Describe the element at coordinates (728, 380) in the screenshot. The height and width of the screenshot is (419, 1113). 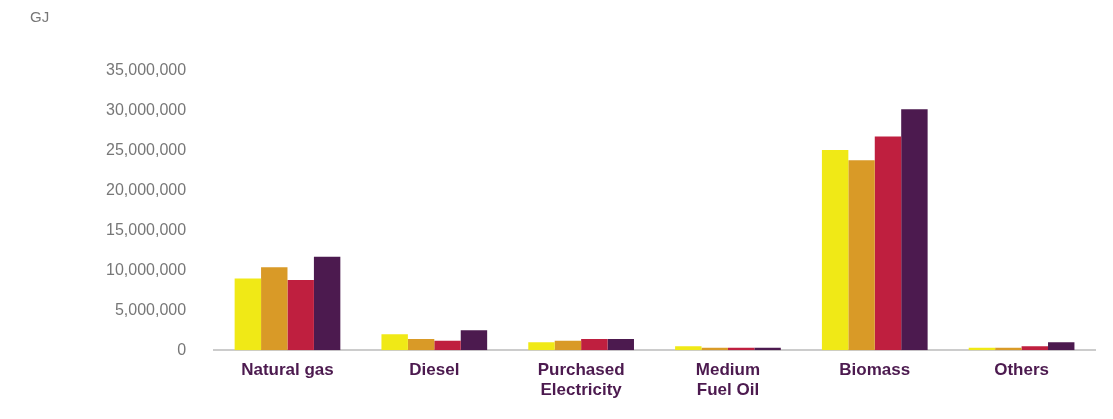
I see `x-tick-label: Medium Fuel Oil` at that location.